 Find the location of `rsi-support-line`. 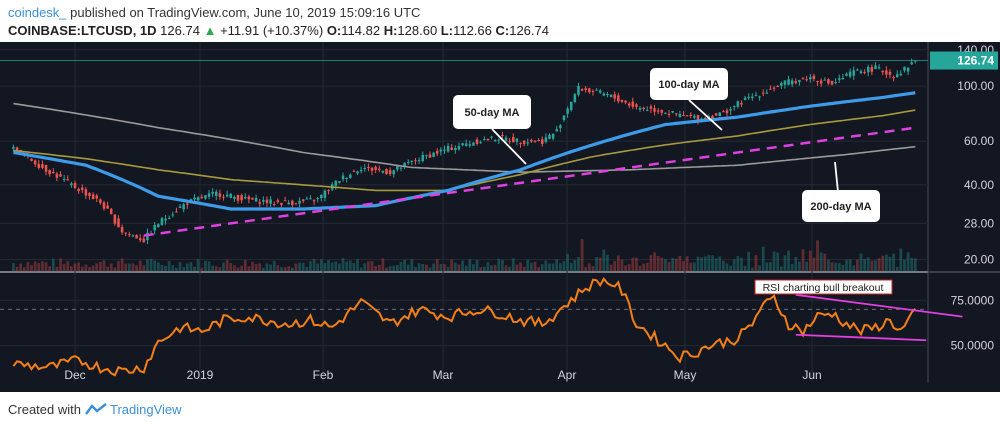

rsi-support-line is located at coordinates (861, 337).